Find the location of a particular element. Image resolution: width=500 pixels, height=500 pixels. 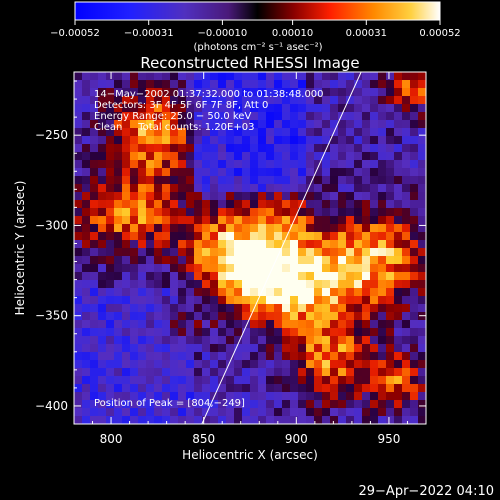

y-tick-label: −350 is located at coordinates (51, 316).